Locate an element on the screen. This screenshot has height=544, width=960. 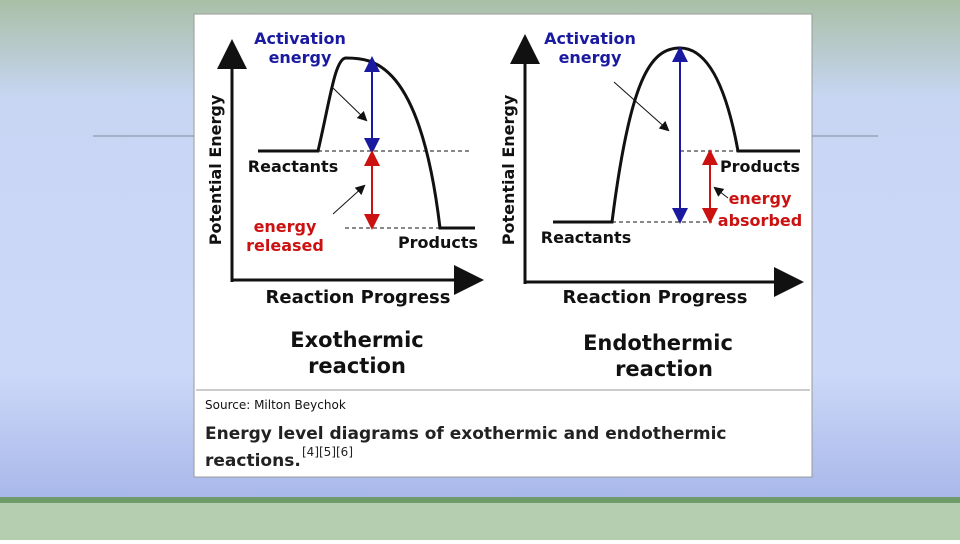
description: reactions. is located at coordinates (253, 461).